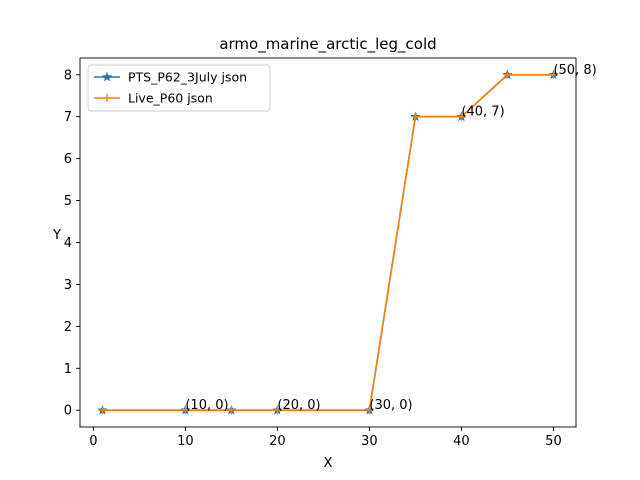 This screenshot has height=480, width=640. I want to click on legend-label: PTS_P62_3July json, so click(187, 77).